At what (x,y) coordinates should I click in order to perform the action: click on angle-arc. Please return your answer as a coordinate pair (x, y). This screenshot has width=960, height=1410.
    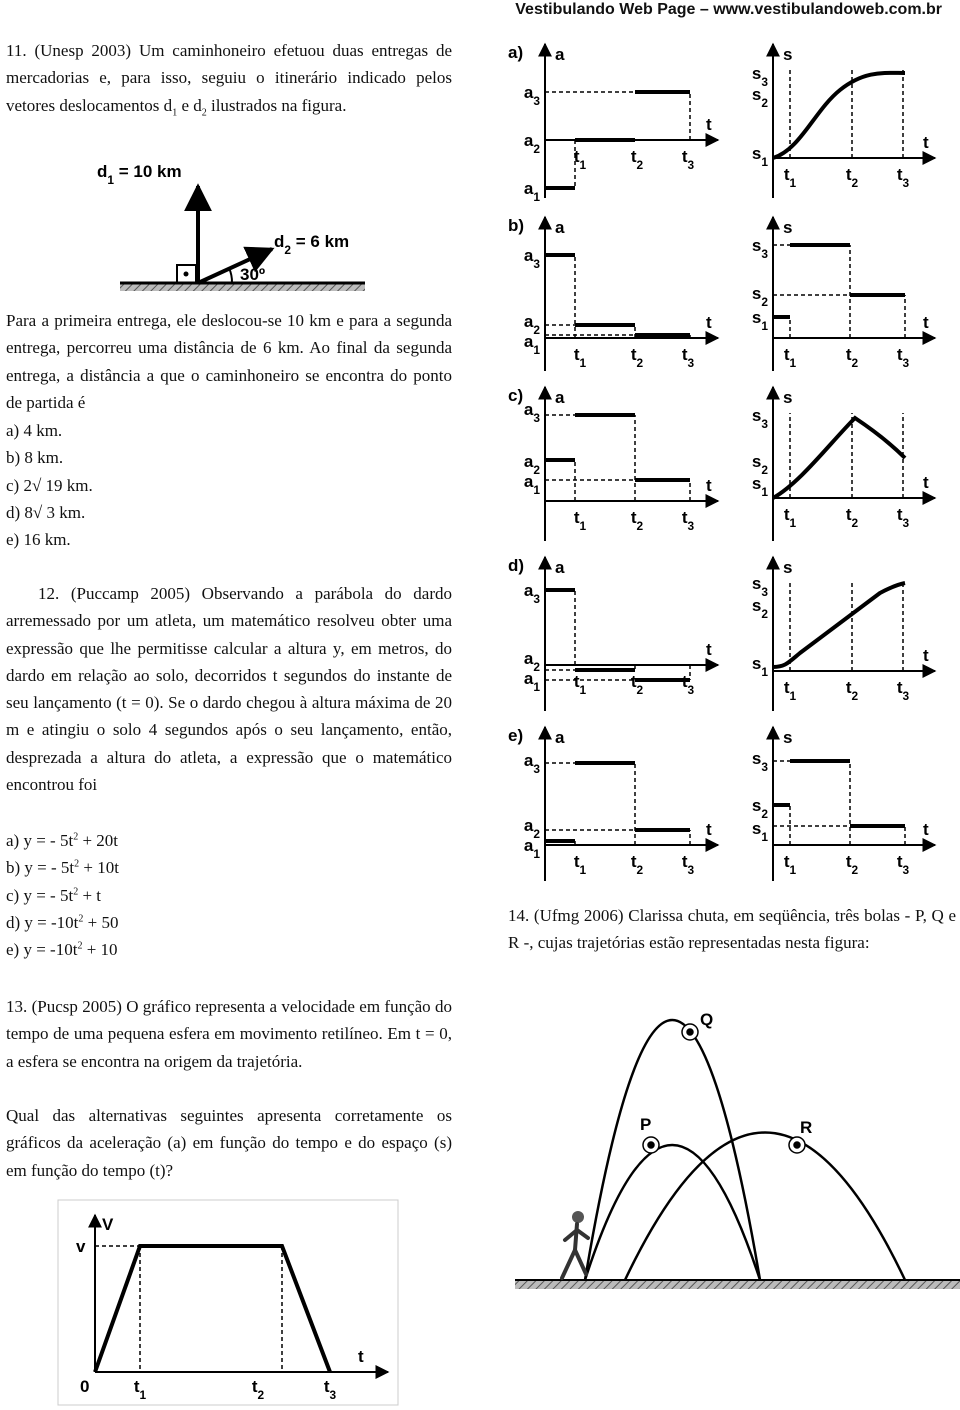
    Looking at the image, I should click on (231, 275).